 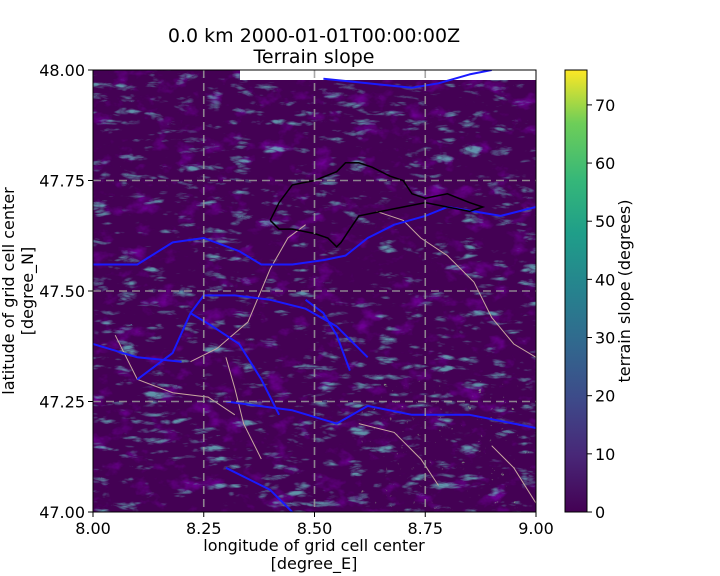 I want to click on colorbar-tick-label: 20, so click(x=605, y=396).